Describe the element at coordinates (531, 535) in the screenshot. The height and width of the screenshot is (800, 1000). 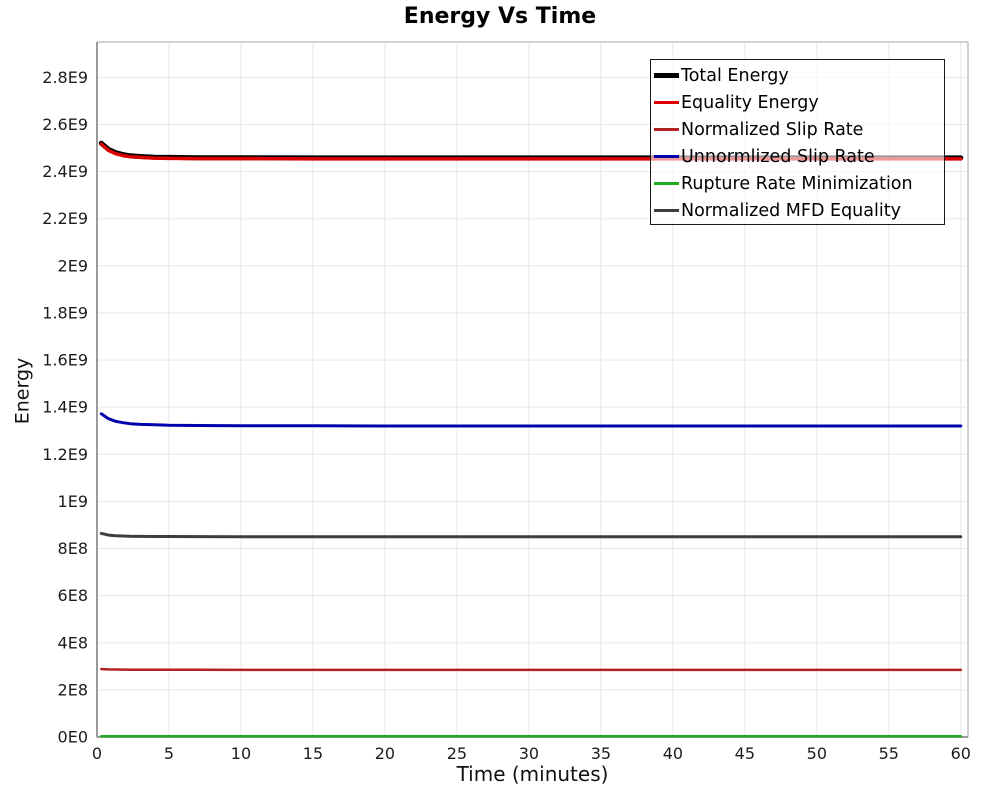
I see `series-line-normalized-mfd-equality` at that location.